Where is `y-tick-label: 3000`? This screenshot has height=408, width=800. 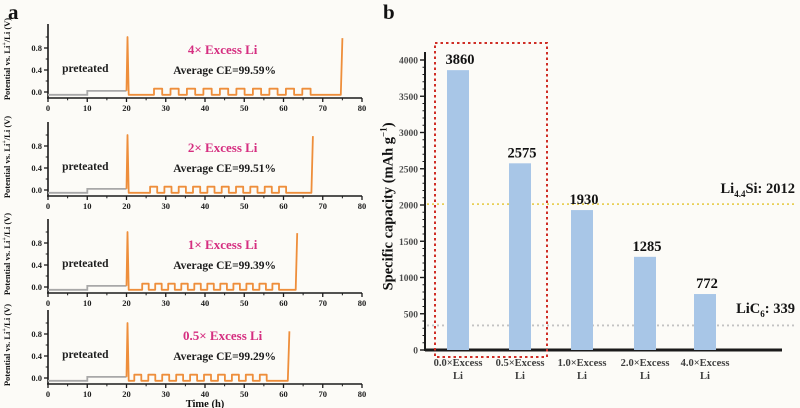
y-tick-label: 3000 is located at coordinates (408, 134).